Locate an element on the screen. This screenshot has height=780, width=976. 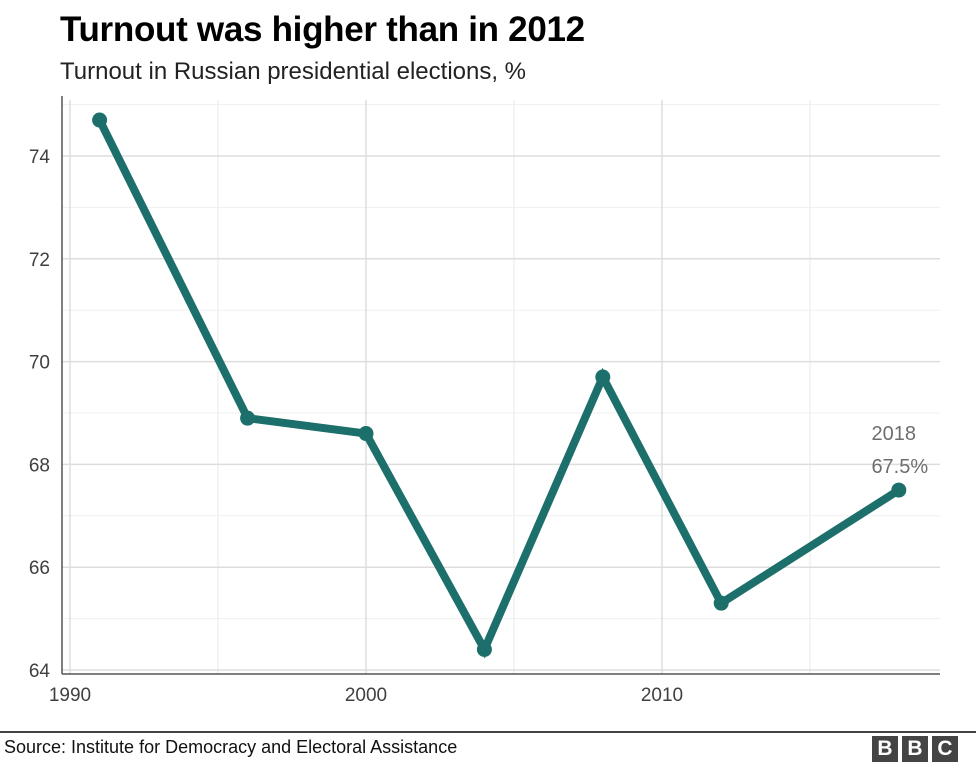
annotation-year: 2018 is located at coordinates (894, 434).